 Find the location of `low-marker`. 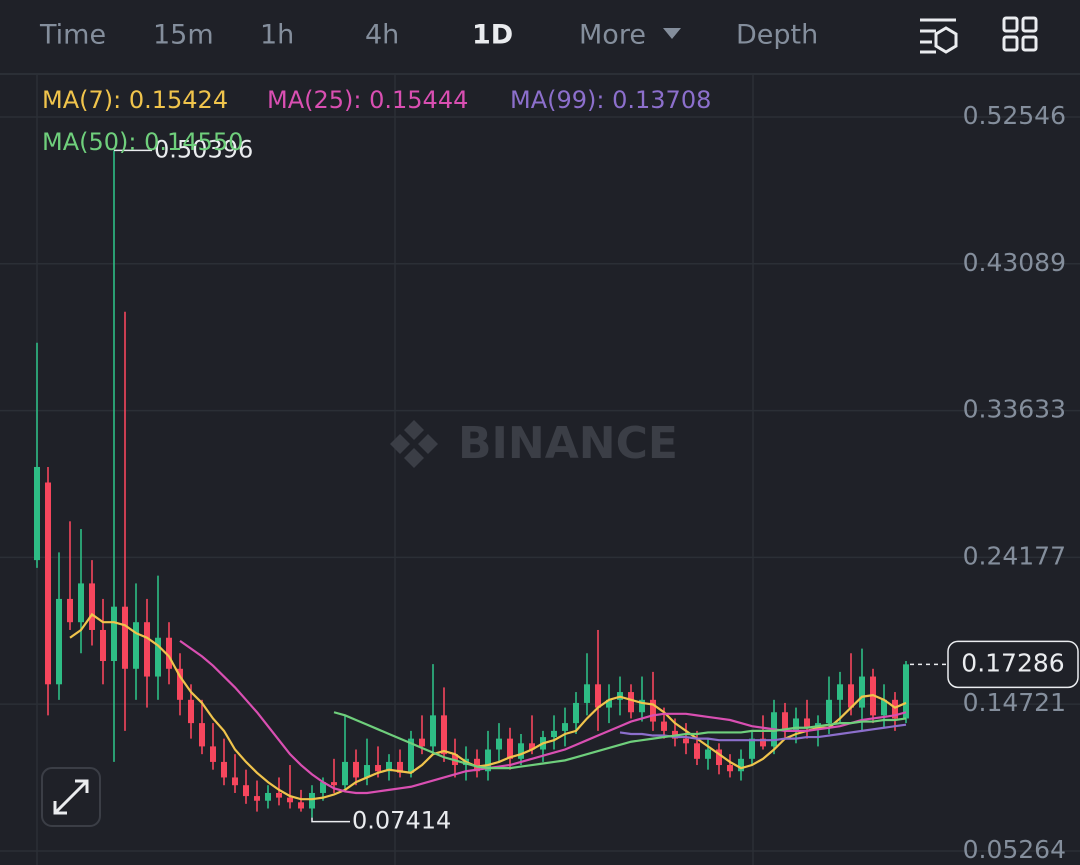

low-marker is located at coordinates (330, 820).